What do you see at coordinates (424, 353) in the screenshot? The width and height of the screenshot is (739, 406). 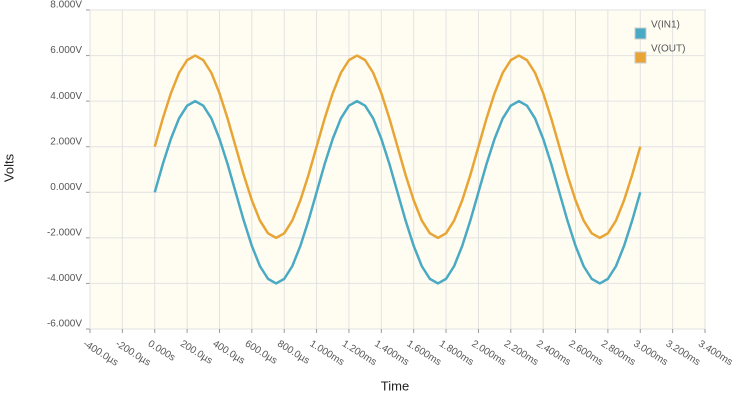 I see `x-tick-label: 1.600ms` at bounding box center [424, 353].